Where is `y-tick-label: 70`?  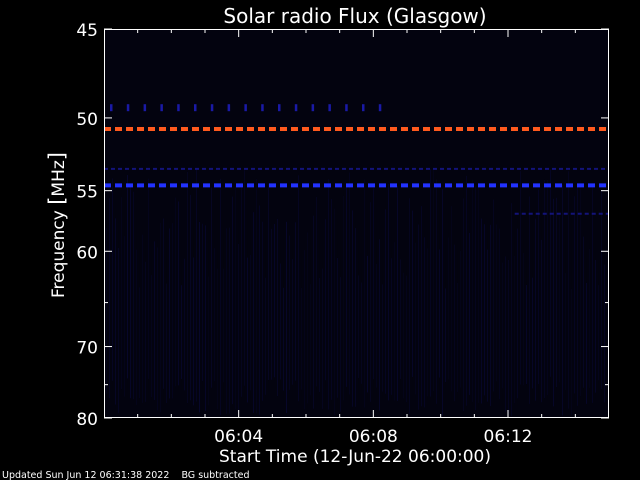 y-tick-label: 70 is located at coordinates (87, 349).